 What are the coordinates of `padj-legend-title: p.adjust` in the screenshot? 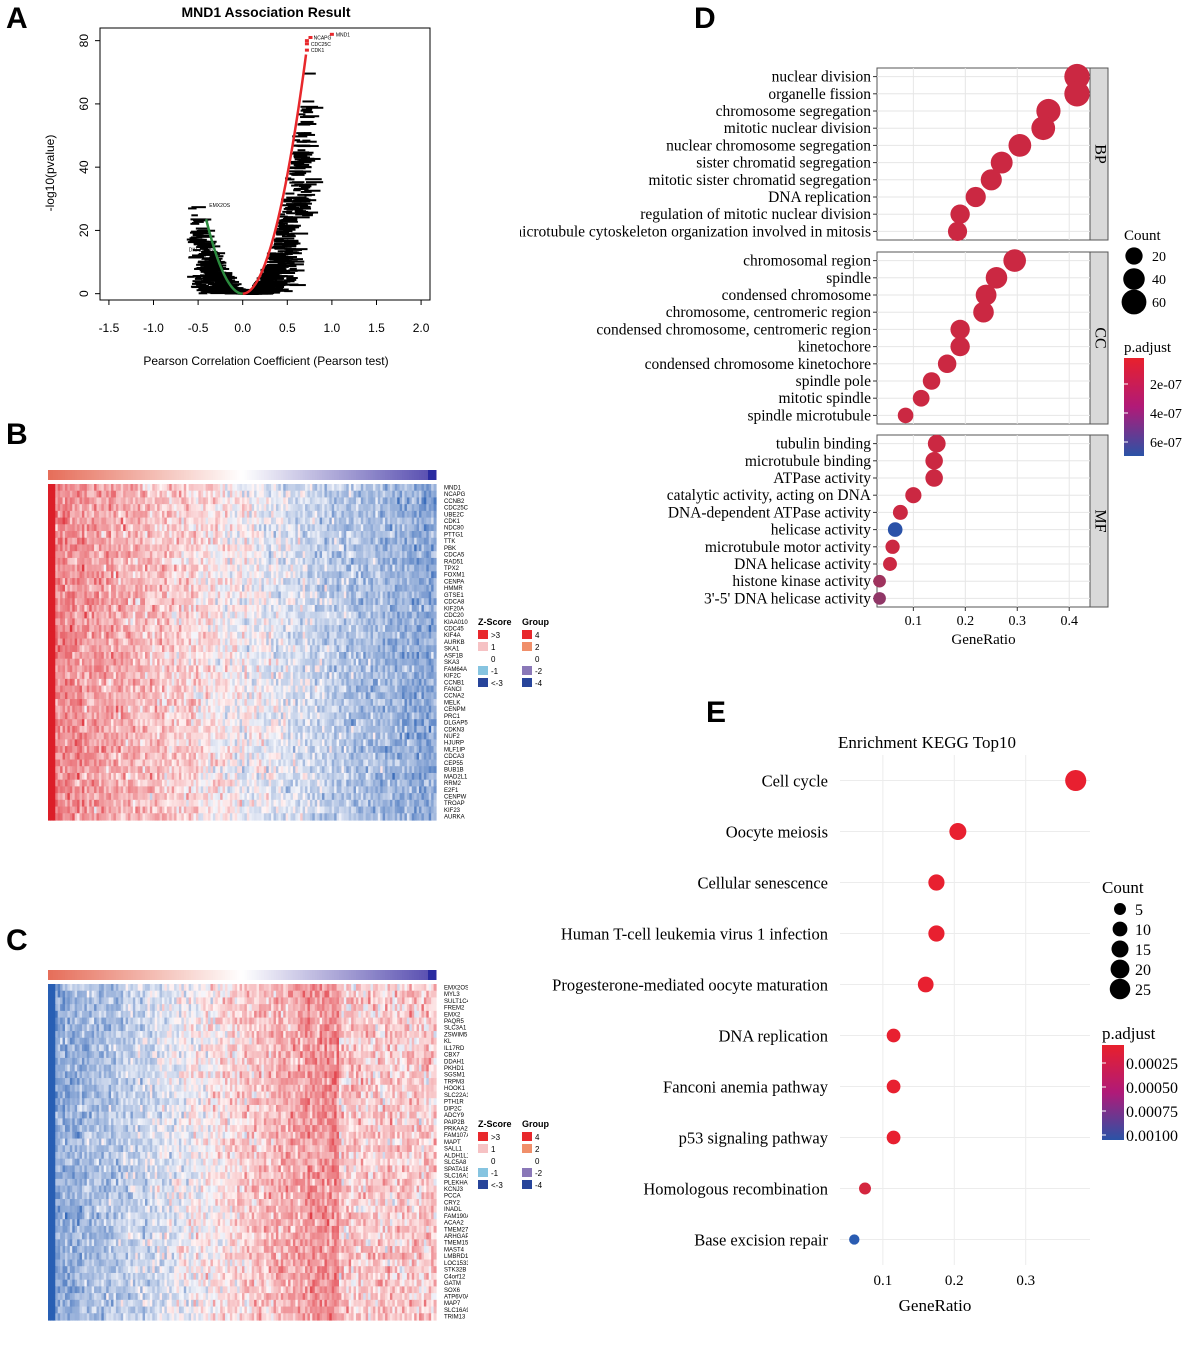 It's located at (1148, 348).